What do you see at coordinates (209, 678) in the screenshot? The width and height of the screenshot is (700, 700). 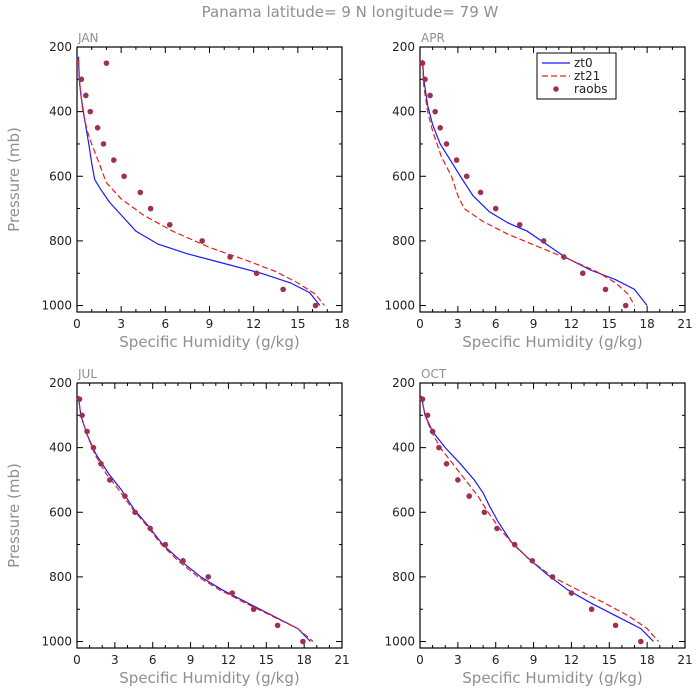 I see `x-axis-label: Specific Humidity (g/kg)` at bounding box center [209, 678].